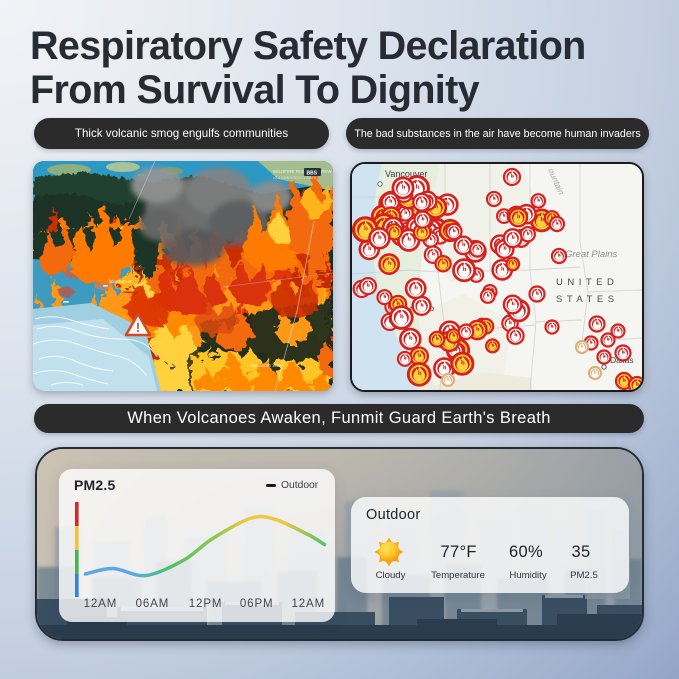 The height and width of the screenshot is (679, 679). Describe the element at coordinates (312, 174) in the screenshot. I see `svg-text: BBS` at that location.